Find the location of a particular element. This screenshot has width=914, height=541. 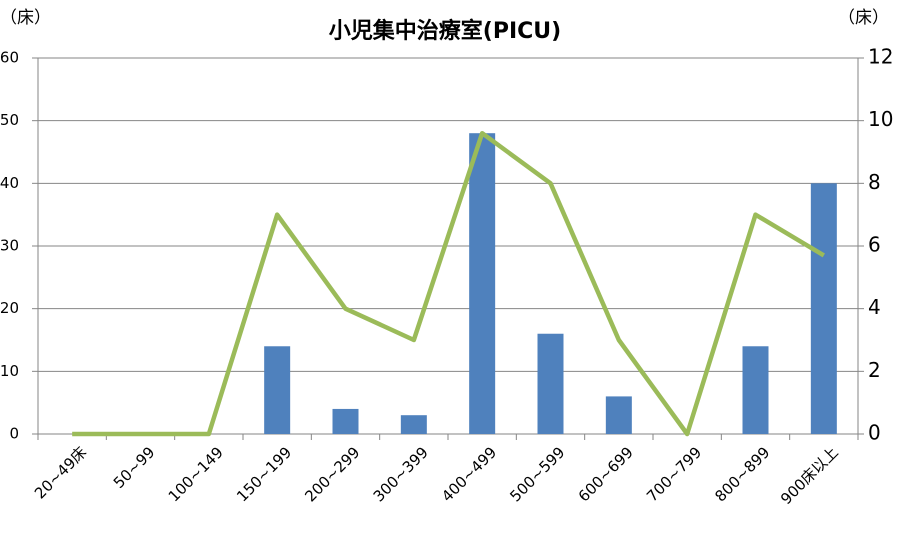

x-tick-label: 500~599 is located at coordinates (537, 474).